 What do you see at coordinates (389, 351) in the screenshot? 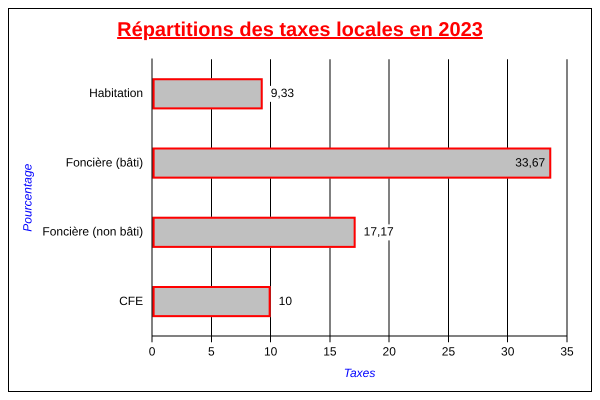
I see `x-tick-label: 20` at bounding box center [389, 351].